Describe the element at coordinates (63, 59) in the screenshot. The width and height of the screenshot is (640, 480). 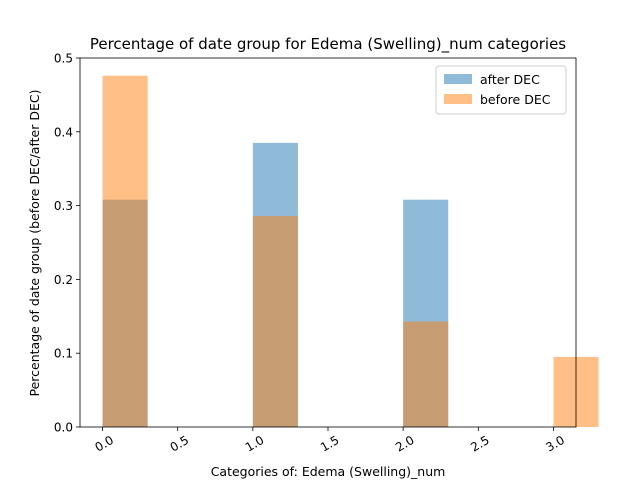
I see `y-tick-label-5: 0.5` at that location.